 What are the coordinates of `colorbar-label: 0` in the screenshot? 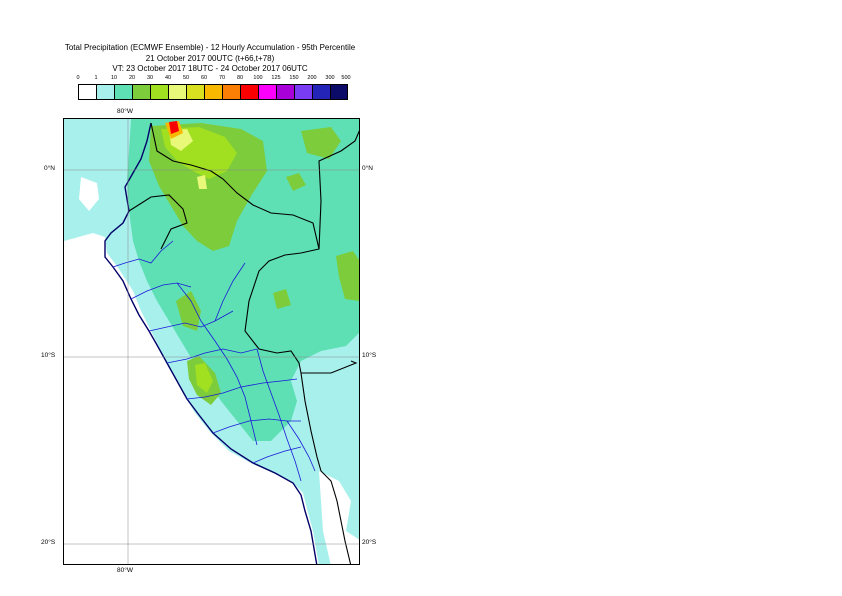 It's located at (78, 78).